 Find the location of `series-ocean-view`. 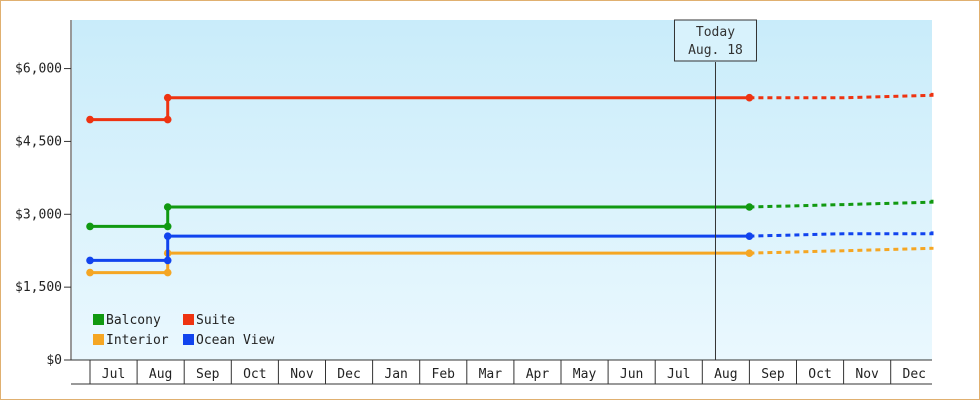

series-ocean-view is located at coordinates (510, 248).